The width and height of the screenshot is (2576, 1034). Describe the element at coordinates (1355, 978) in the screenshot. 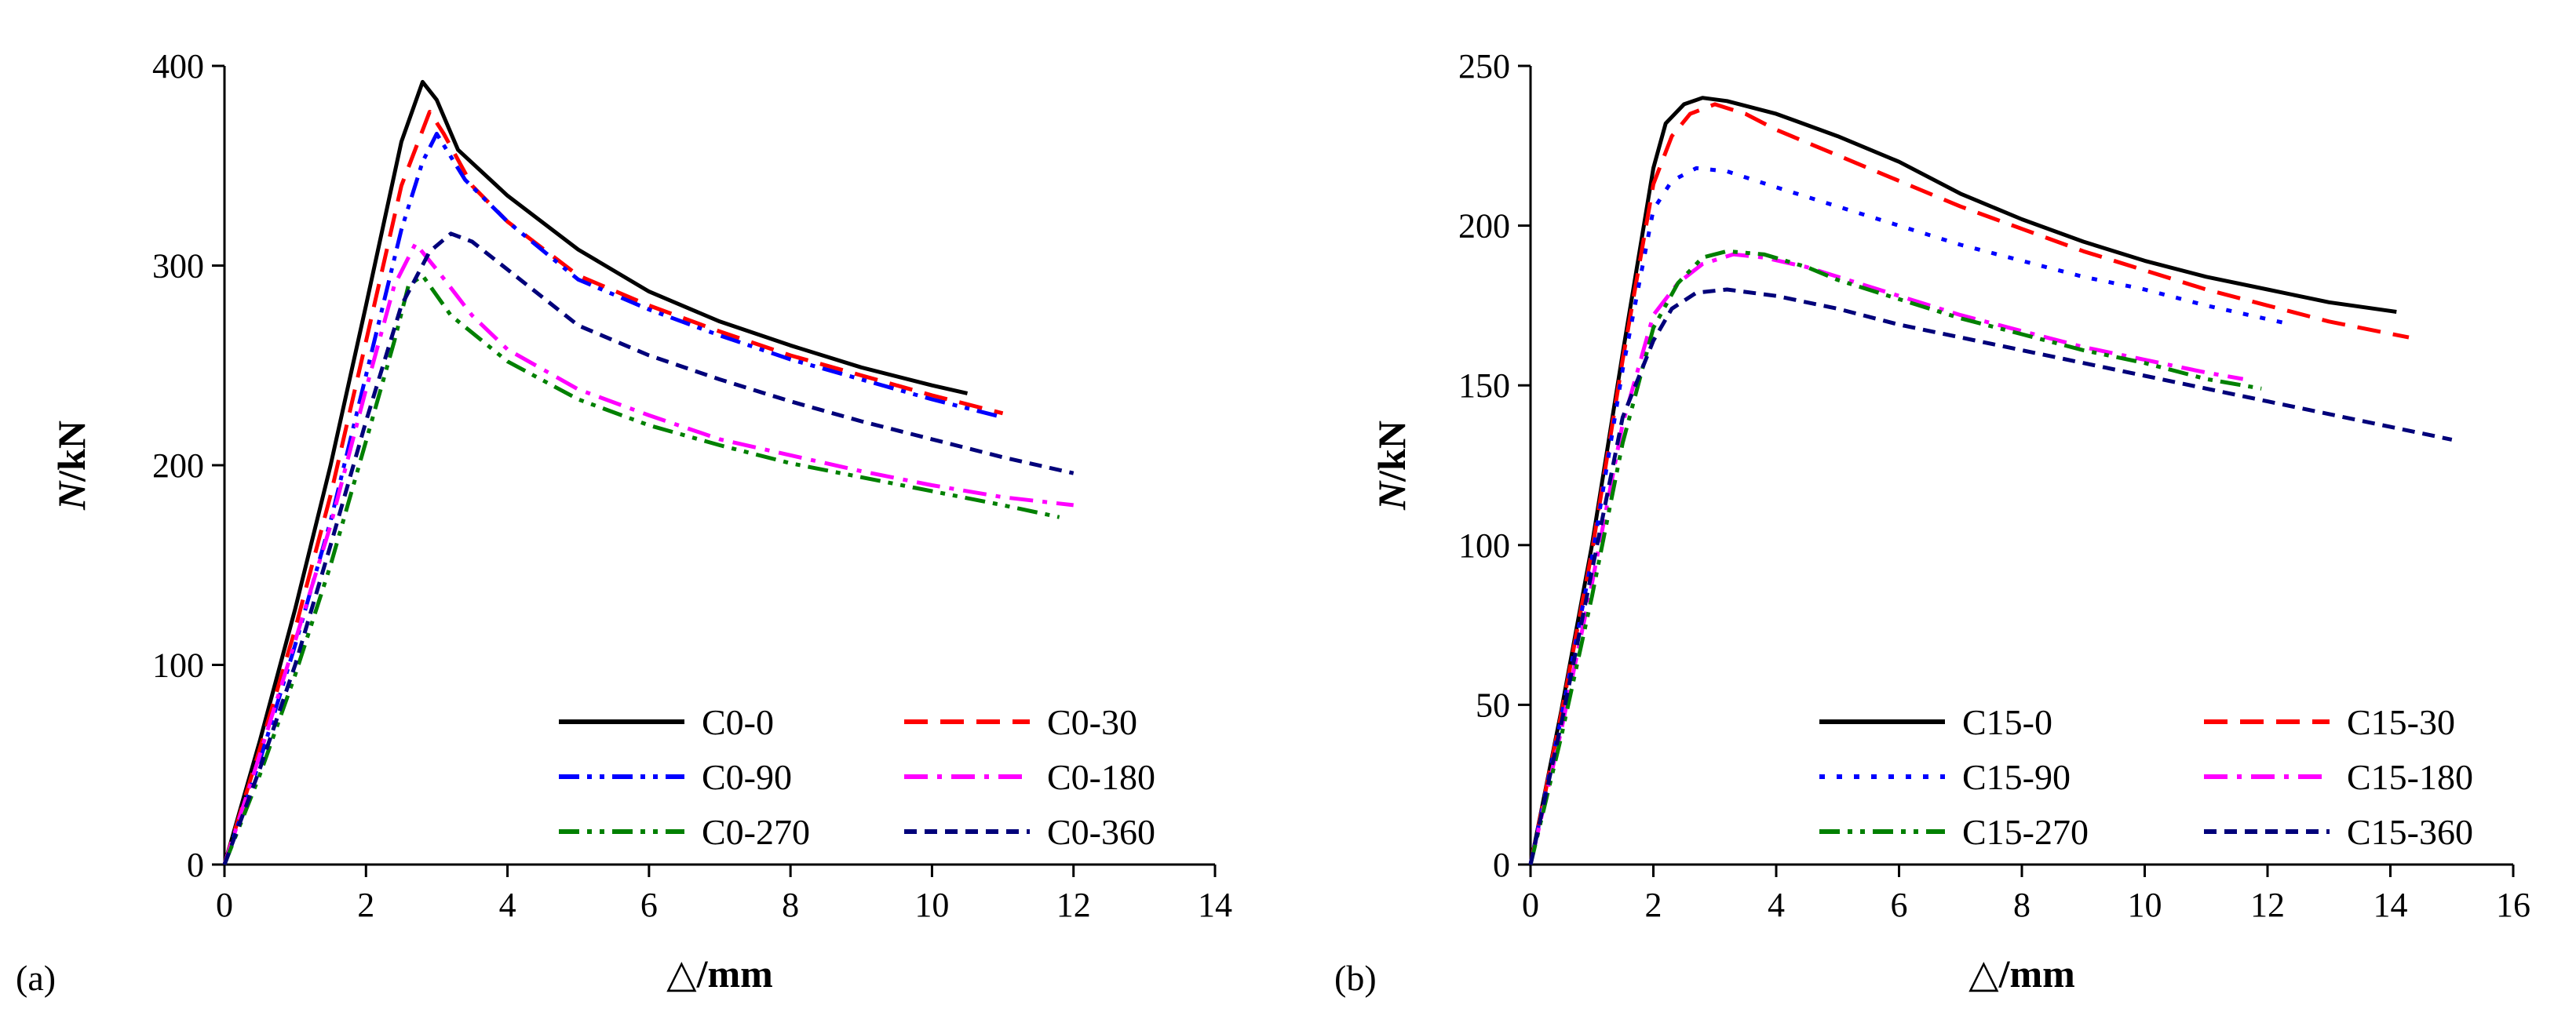

I see `panel-label: (b)` at that location.